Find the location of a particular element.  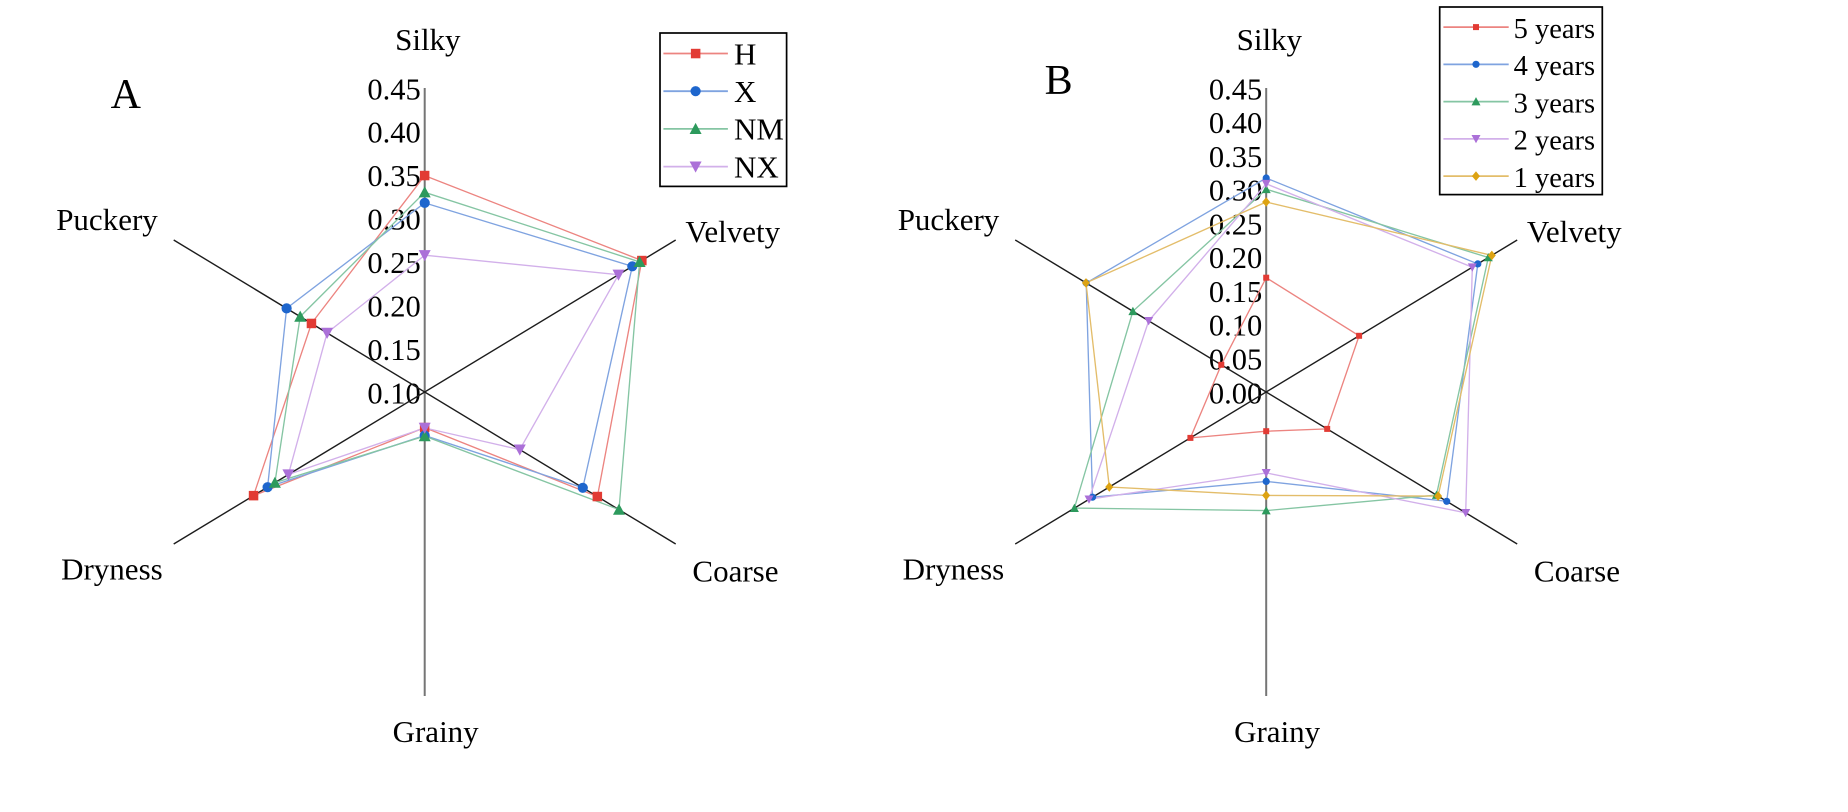

svg-text: 0.00 is located at coordinates (1235, 393).